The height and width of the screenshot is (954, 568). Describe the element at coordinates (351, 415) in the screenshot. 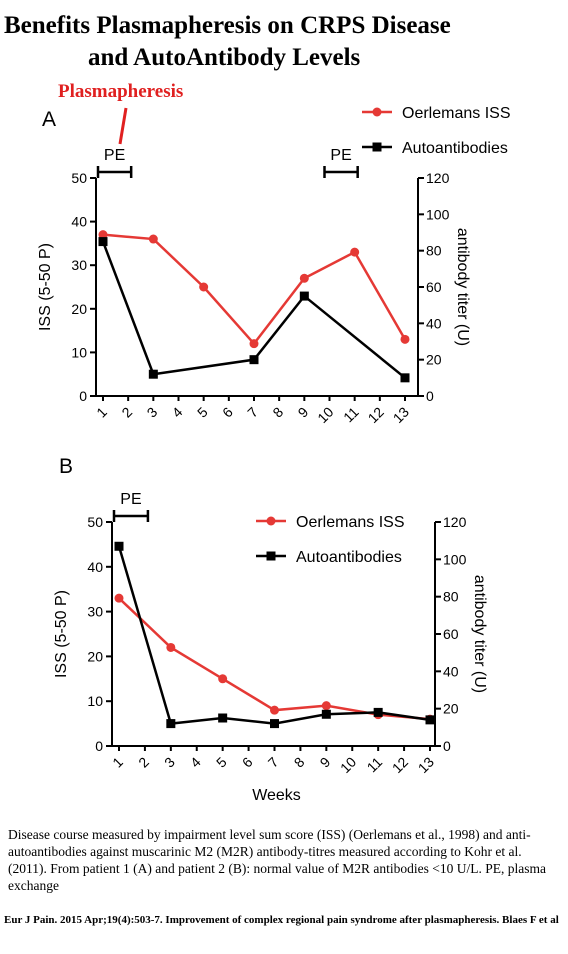

I see `x-tick-label: 11` at that location.